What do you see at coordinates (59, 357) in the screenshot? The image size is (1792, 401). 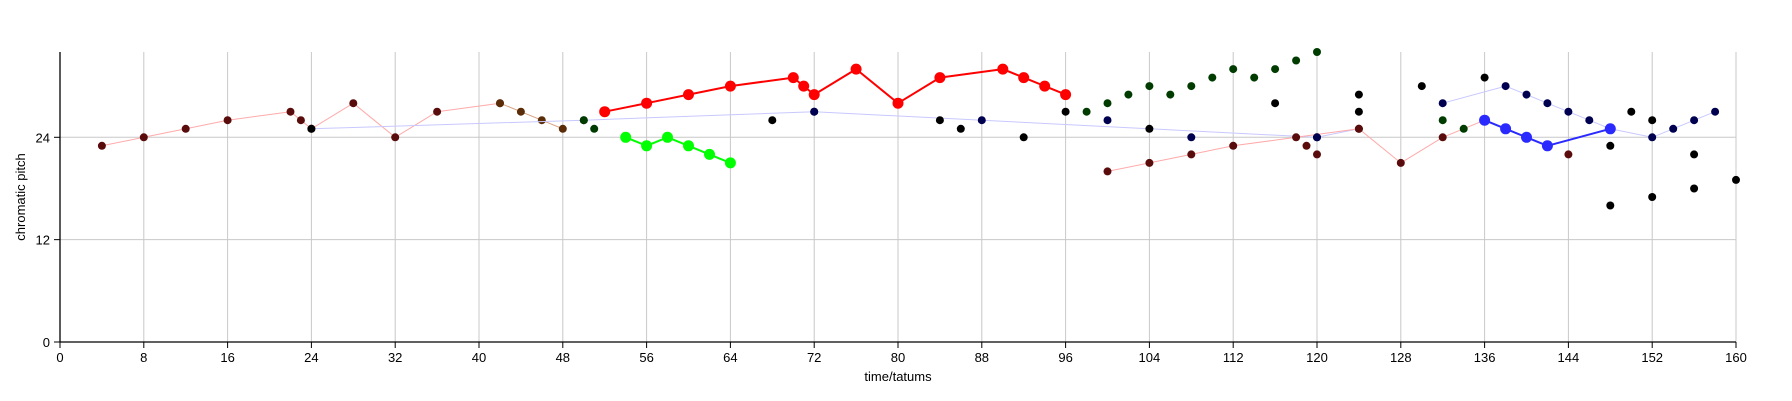 I see `x-tick-label: 0` at bounding box center [59, 357].